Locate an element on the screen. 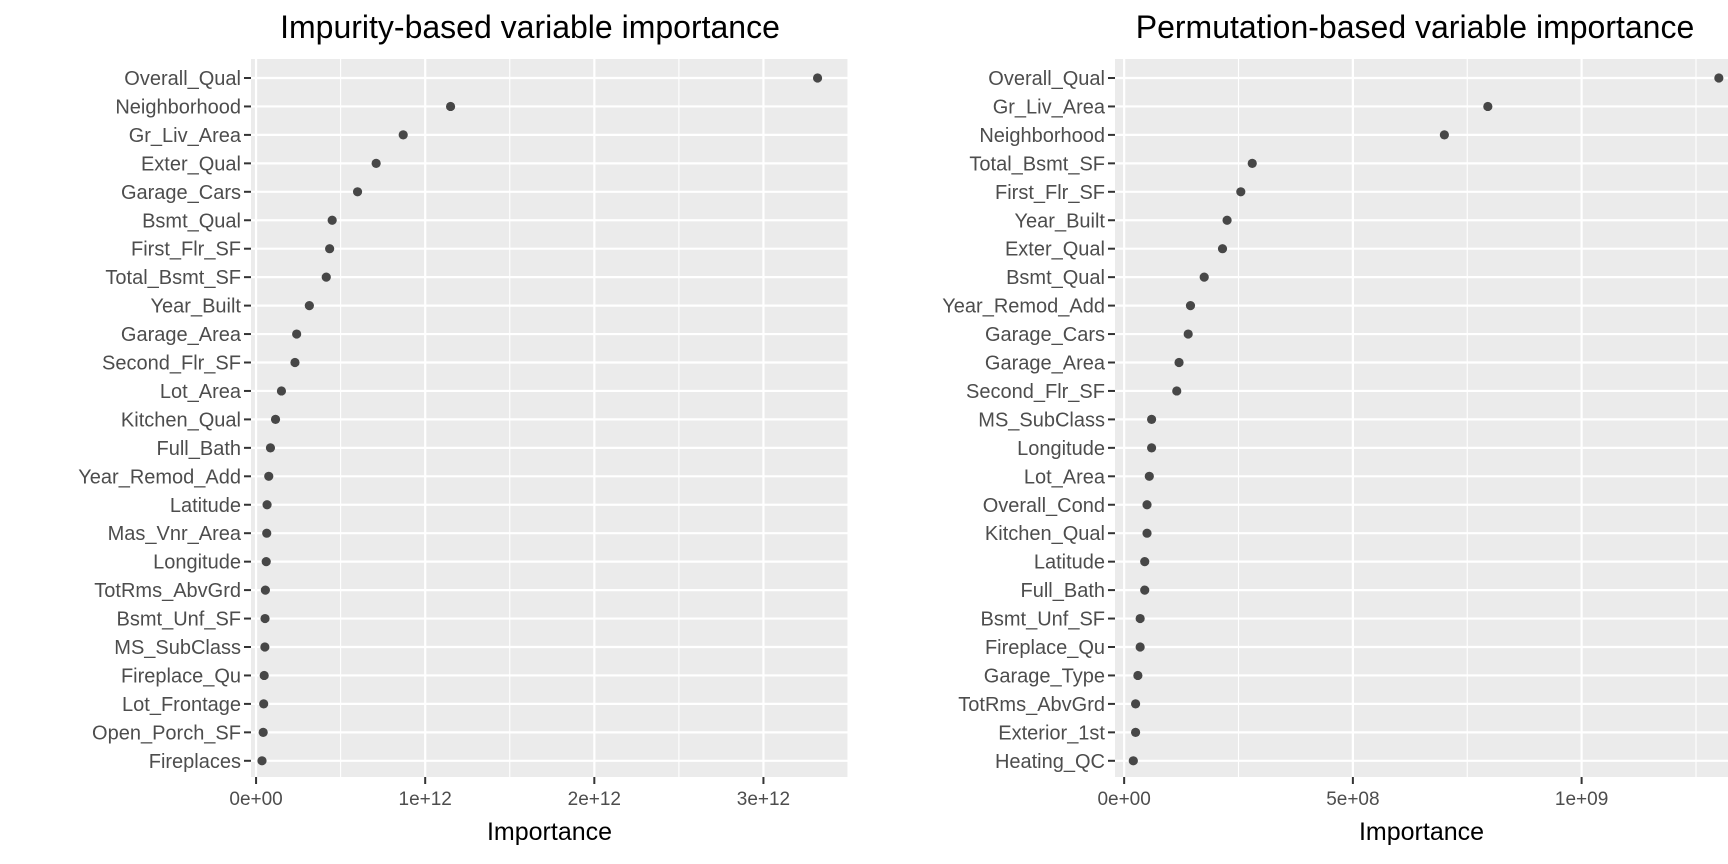  y-tick-label: Year_Remod_Add is located at coordinates (1023, 307).